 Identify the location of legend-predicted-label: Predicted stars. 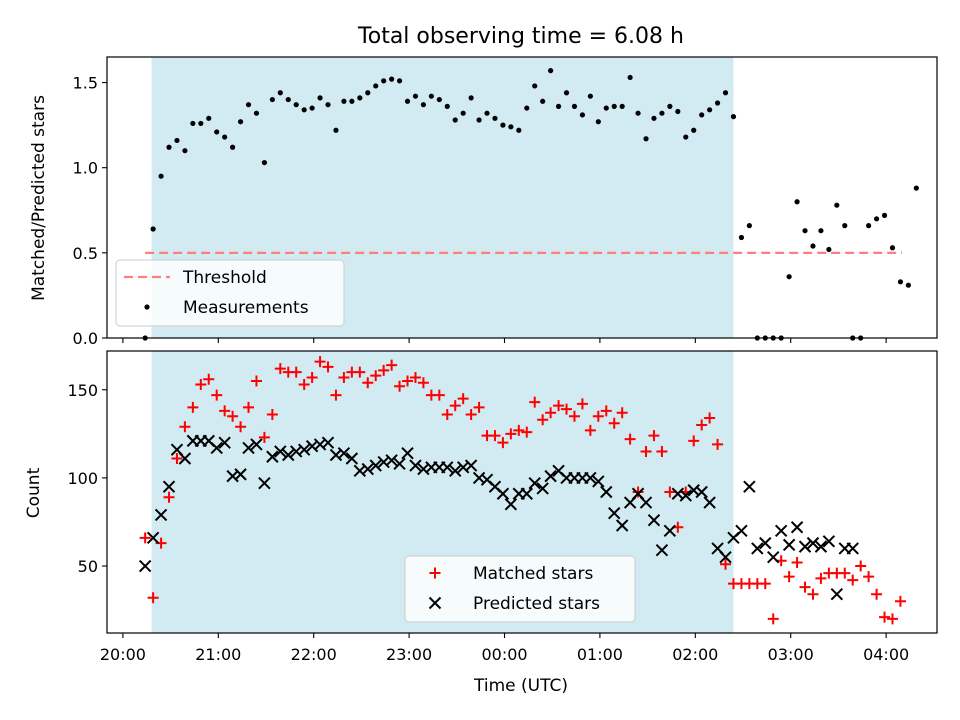
(536, 604).